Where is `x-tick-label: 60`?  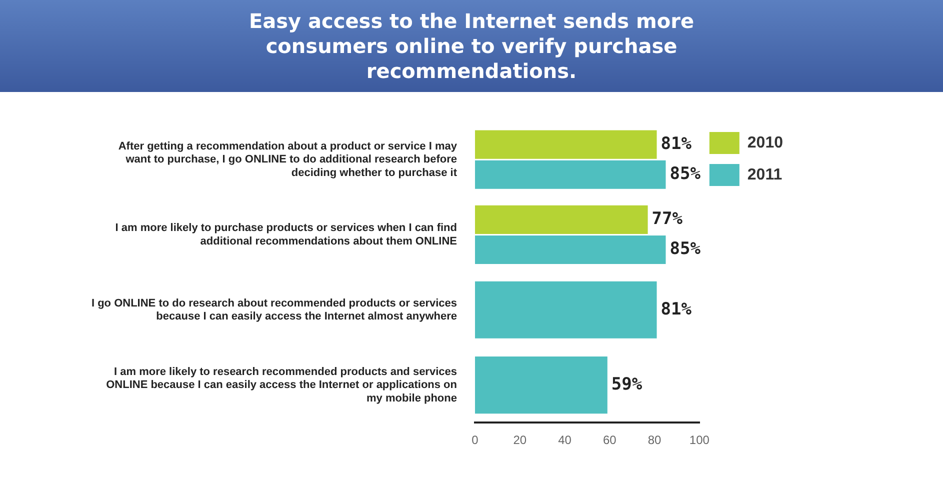 x-tick-label: 60 is located at coordinates (609, 440).